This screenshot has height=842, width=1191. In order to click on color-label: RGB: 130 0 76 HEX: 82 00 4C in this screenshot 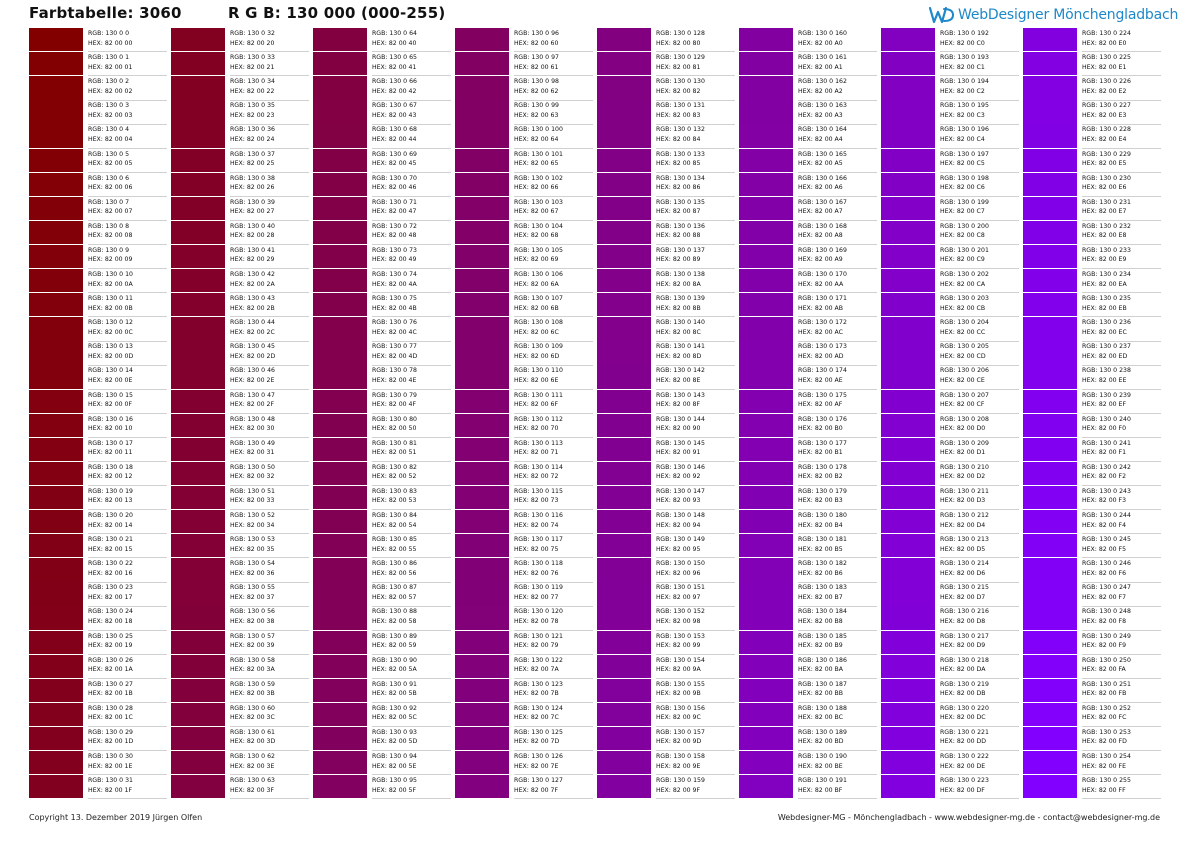, I will do `click(394, 327)`.